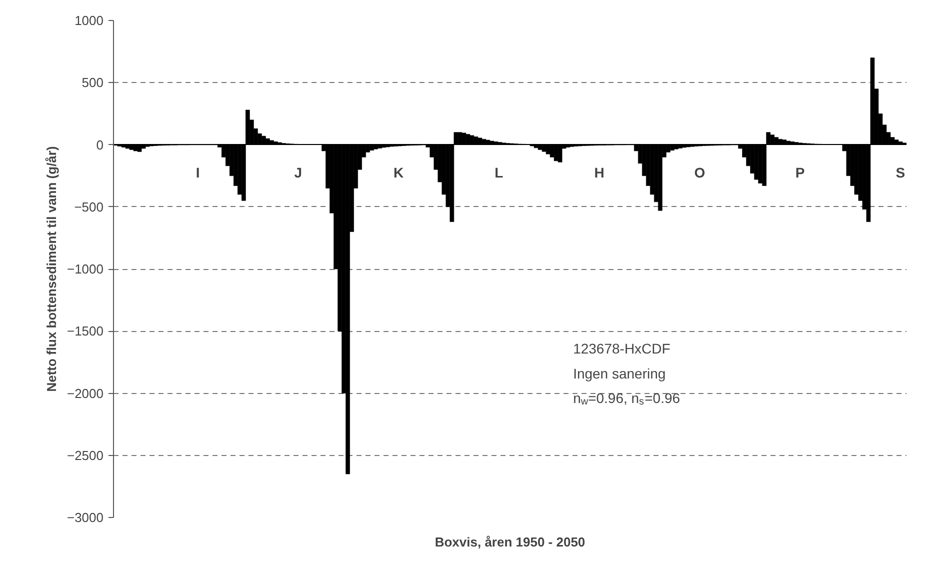  Describe the element at coordinates (800, 172) in the screenshot. I see `annotation: P` at that location.